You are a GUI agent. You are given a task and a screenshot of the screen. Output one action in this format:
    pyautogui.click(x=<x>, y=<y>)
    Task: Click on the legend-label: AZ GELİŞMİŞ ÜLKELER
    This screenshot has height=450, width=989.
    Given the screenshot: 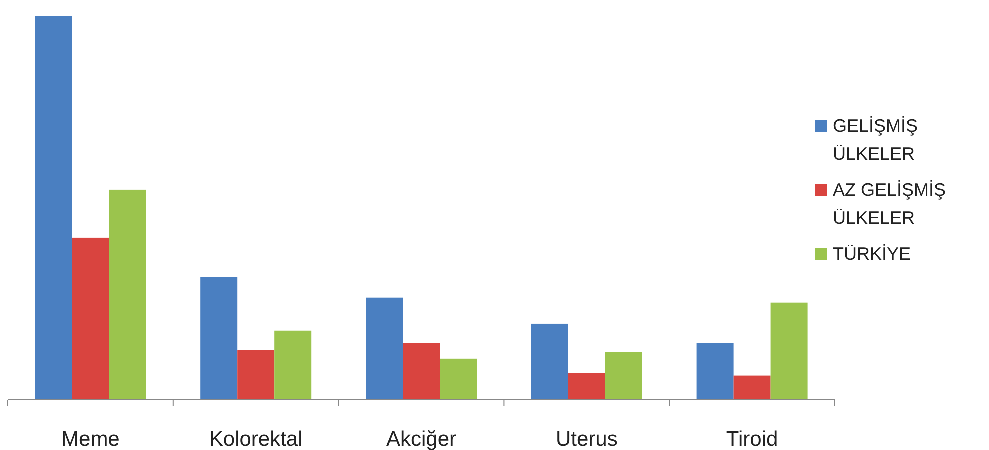 What is the action you would take?
    pyautogui.click(x=889, y=204)
    